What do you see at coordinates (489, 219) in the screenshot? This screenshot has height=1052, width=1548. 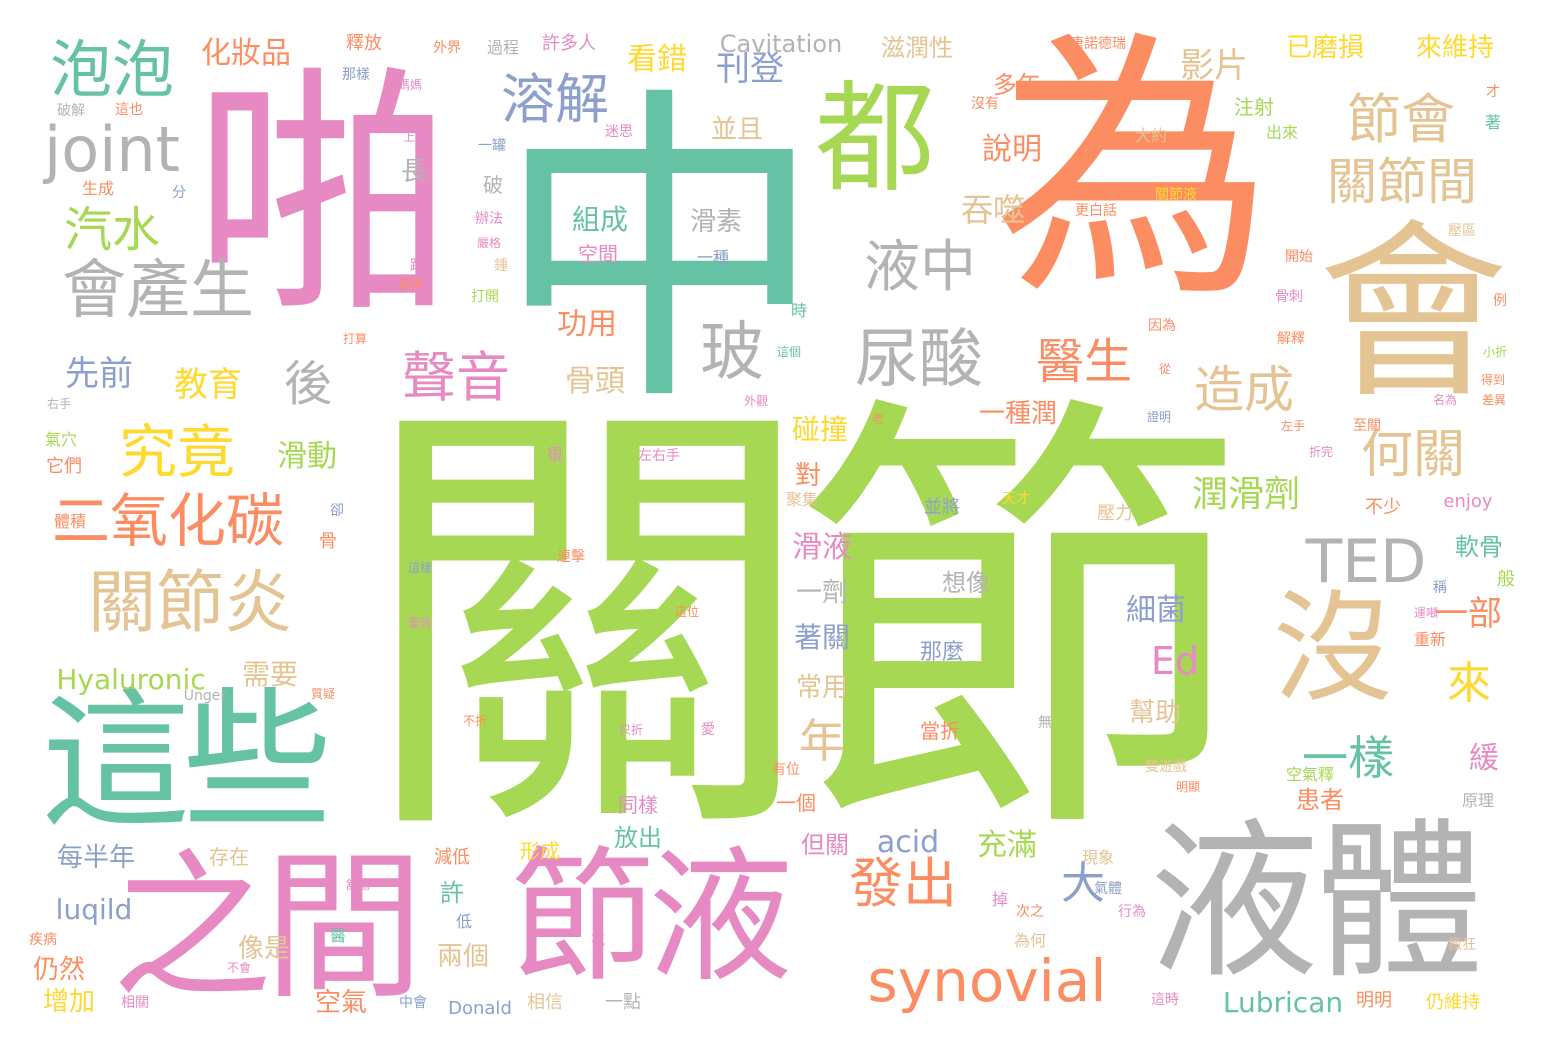 I see `word: 辦法` at bounding box center [489, 219].